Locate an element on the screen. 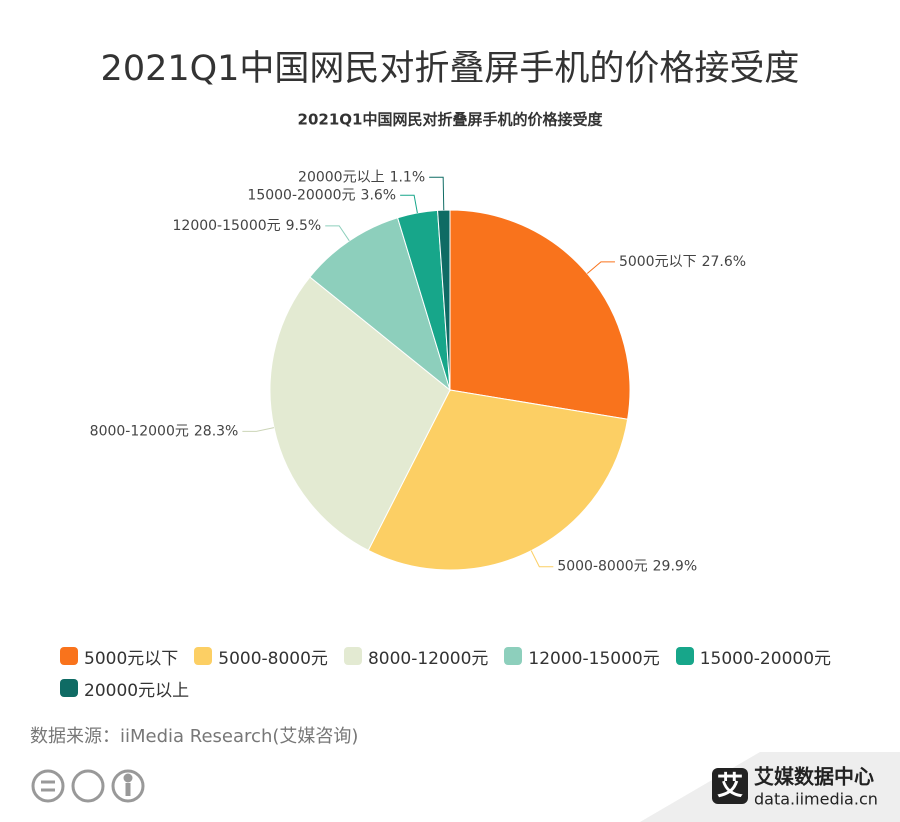 The width and height of the screenshot is (900, 822). legend-item: 20000元以上 is located at coordinates (125, 688).